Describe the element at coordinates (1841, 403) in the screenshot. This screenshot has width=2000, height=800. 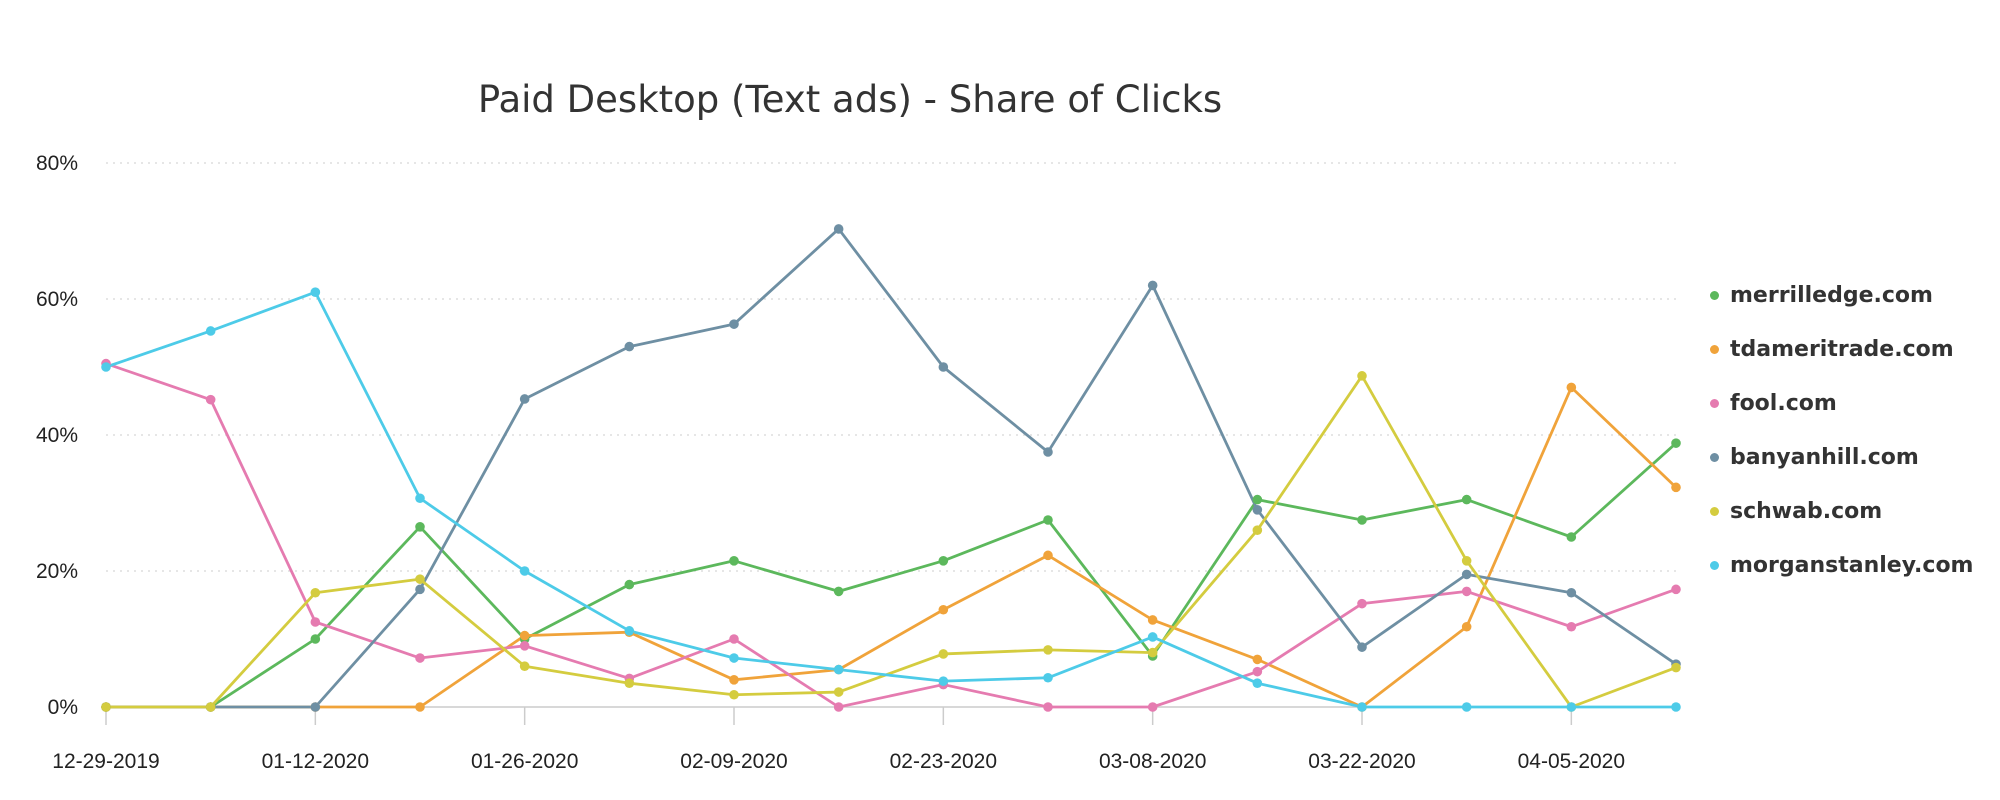
I see `legend-item: fool.com` at that location.